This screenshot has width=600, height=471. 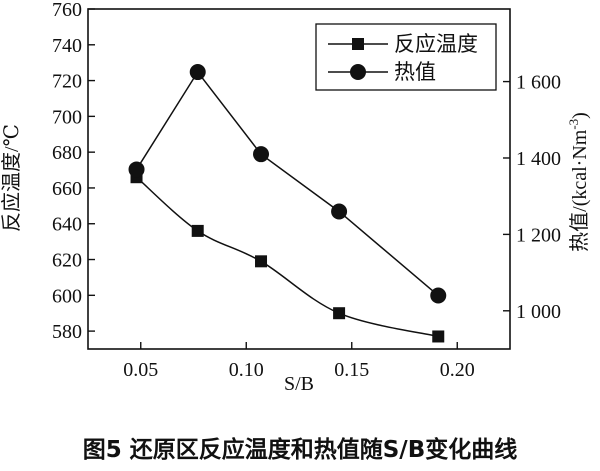 What do you see at coordinates (573, 124) in the screenshot?
I see `right-axis-title-sup: -3` at bounding box center [573, 124].